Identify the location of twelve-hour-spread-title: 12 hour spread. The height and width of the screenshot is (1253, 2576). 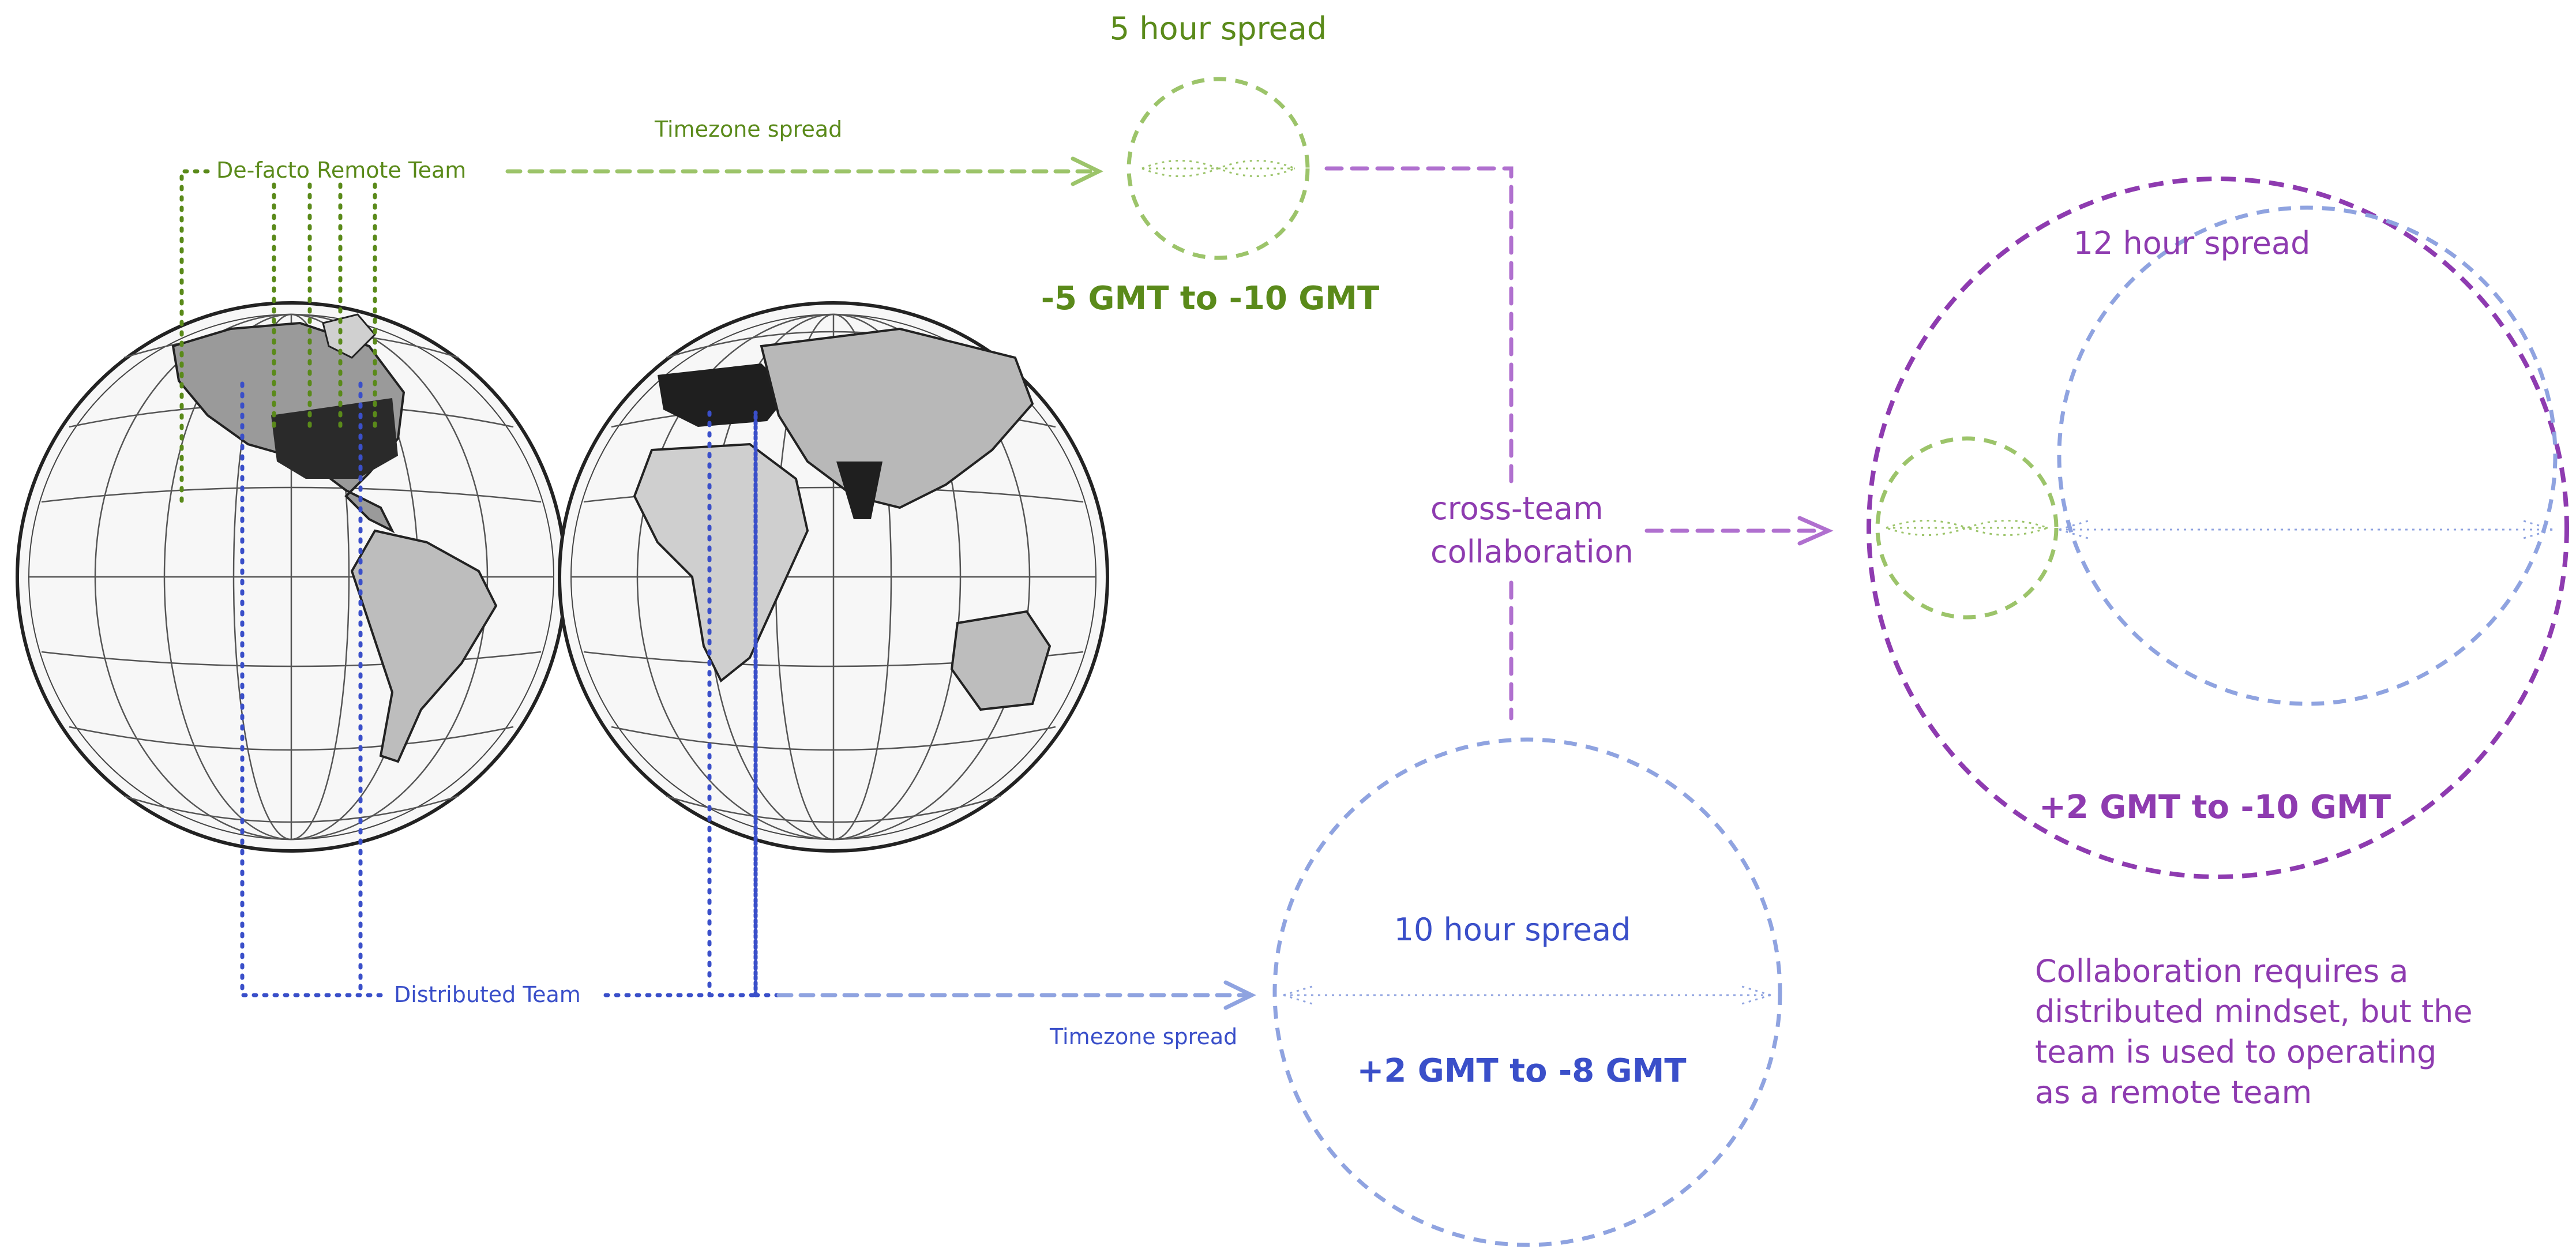
(2192, 243).